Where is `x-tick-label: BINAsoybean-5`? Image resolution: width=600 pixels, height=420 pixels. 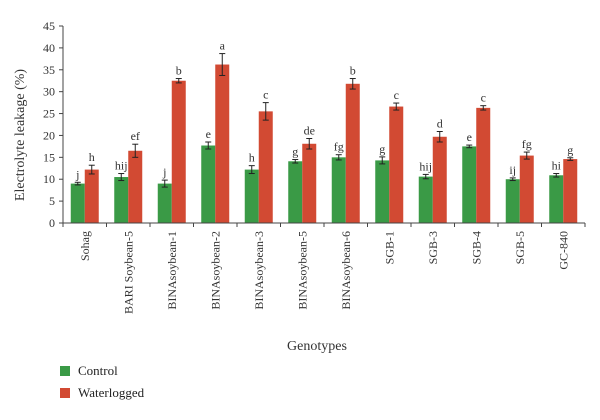 x-tick-label: BINAsoybean-5 is located at coordinates (302, 270).